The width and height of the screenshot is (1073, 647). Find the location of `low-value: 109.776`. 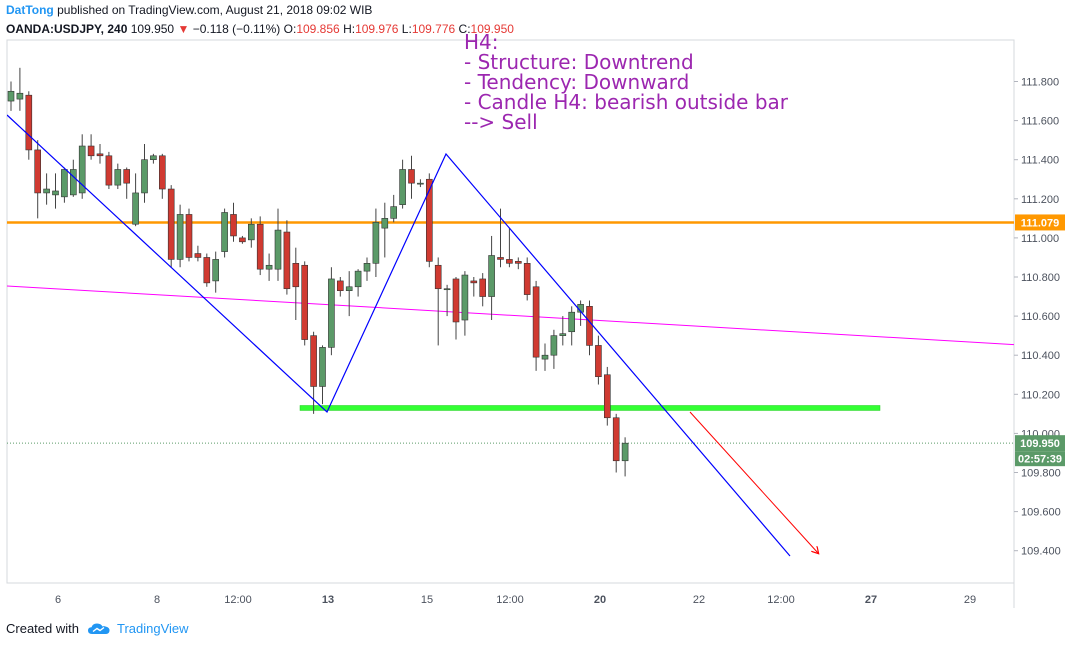

low-value: 109.776 is located at coordinates (433, 29).